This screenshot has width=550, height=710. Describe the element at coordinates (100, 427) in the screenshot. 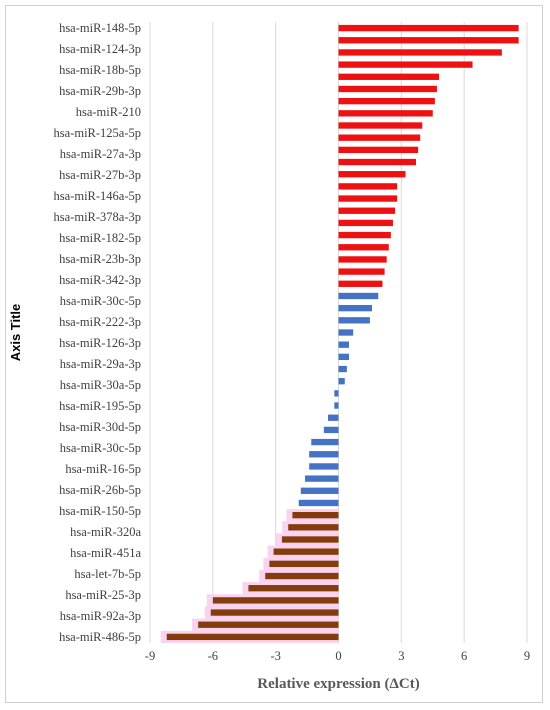

I see `category-label: hsa-miR-30d-5p` at that location.